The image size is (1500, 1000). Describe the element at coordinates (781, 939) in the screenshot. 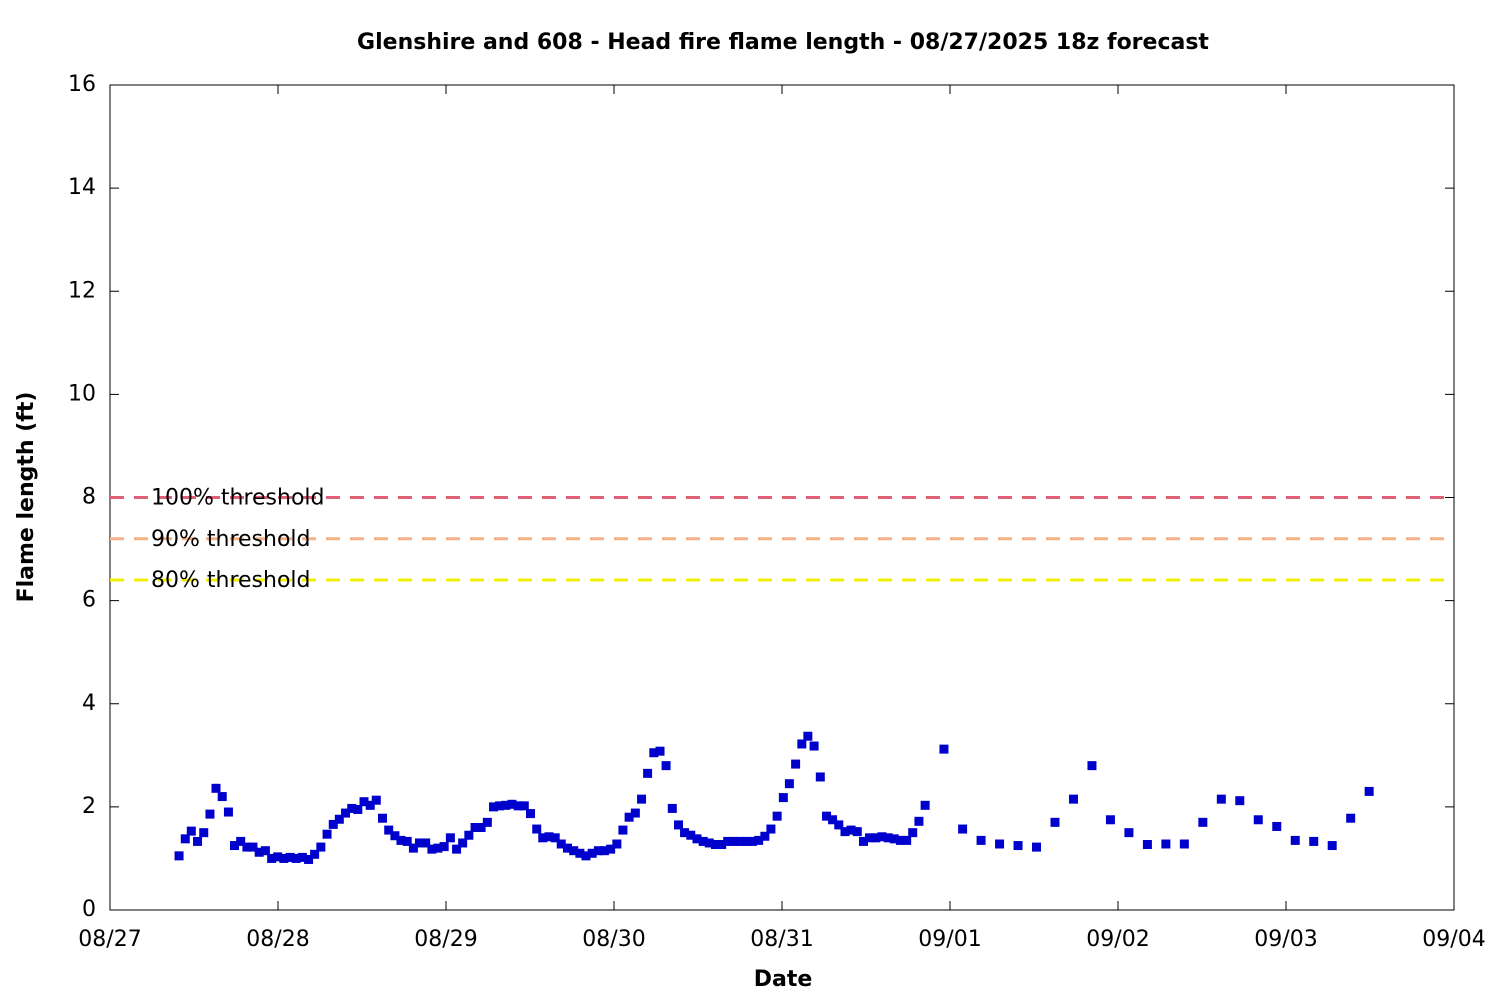

I see `x-tick-label: 08/31` at that location.